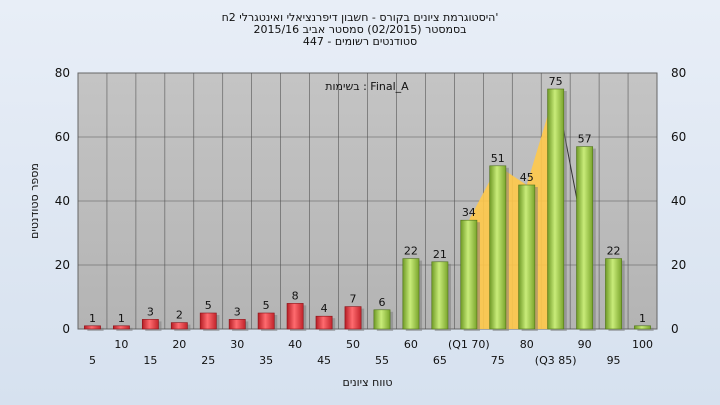 Image resolution: width=720 pixels, height=405 pixels. Describe the element at coordinates (324, 308) in the screenshot. I see `data-label: 4` at that location.